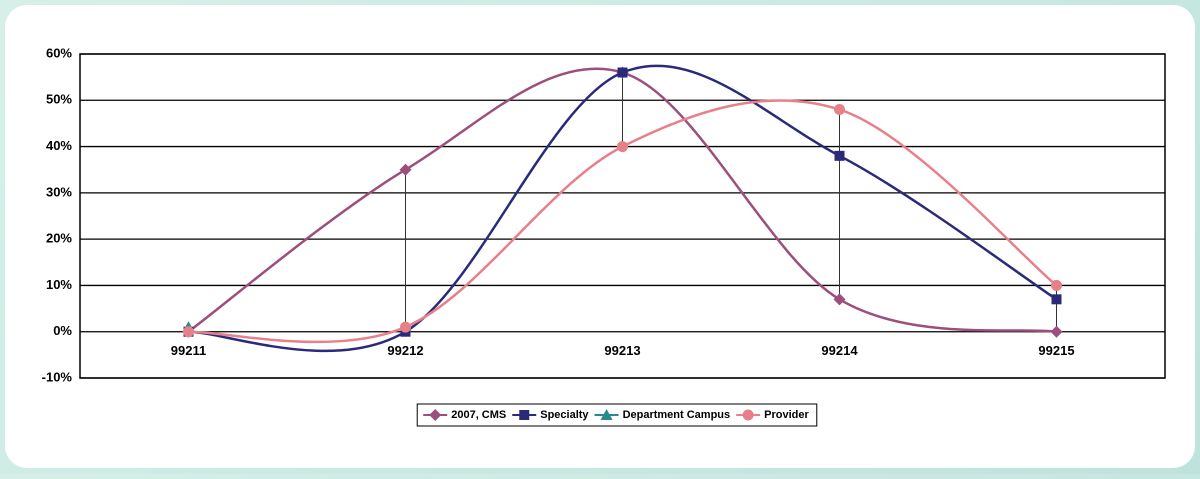 Image resolution: width=1200 pixels, height=479 pixels. Describe the element at coordinates (677, 415) in the screenshot. I see `legend-label: Department Campus` at that location.